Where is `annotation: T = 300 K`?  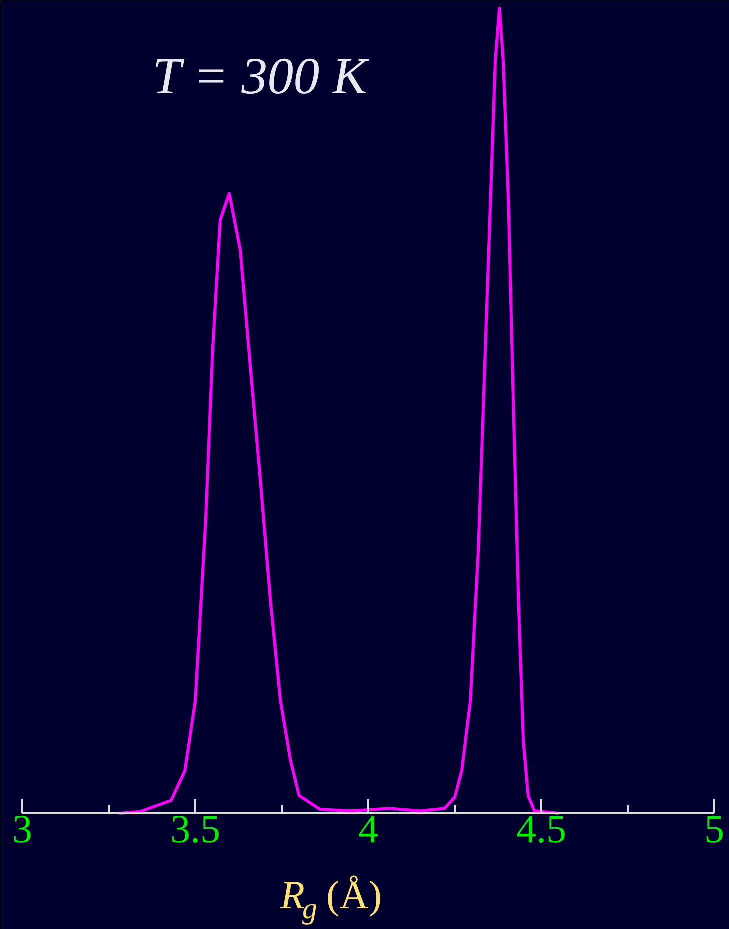 annotation: T = 300 K is located at coordinates (261, 77).